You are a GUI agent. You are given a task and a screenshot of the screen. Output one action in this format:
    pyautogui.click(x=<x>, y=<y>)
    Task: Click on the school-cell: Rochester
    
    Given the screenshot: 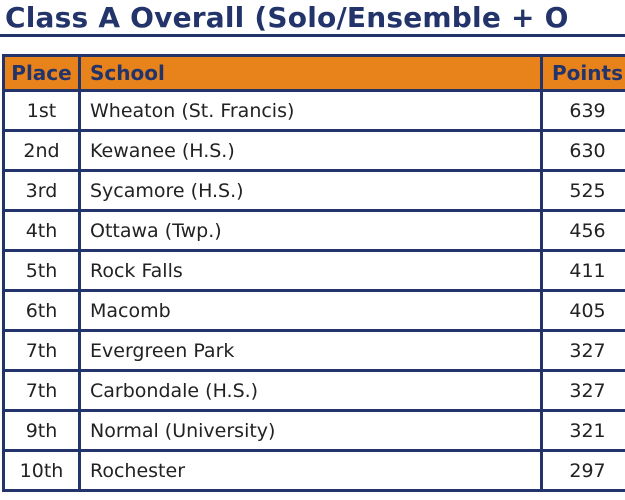 What is the action you would take?
    pyautogui.click(x=310, y=471)
    